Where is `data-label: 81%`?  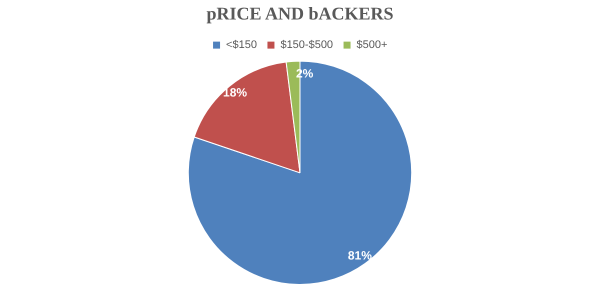 data-label: 81% is located at coordinates (360, 255).